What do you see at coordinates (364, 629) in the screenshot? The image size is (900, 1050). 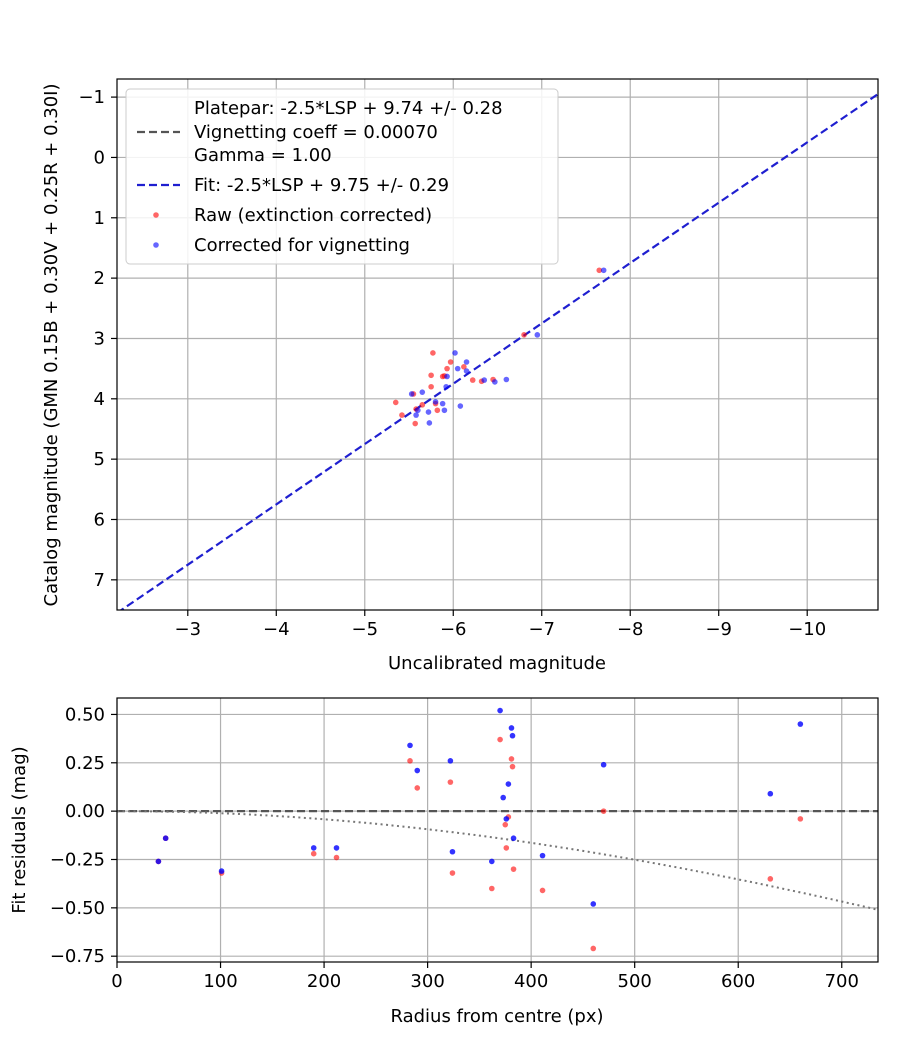 I see `top-x-tick-label: −5` at bounding box center [364, 629].